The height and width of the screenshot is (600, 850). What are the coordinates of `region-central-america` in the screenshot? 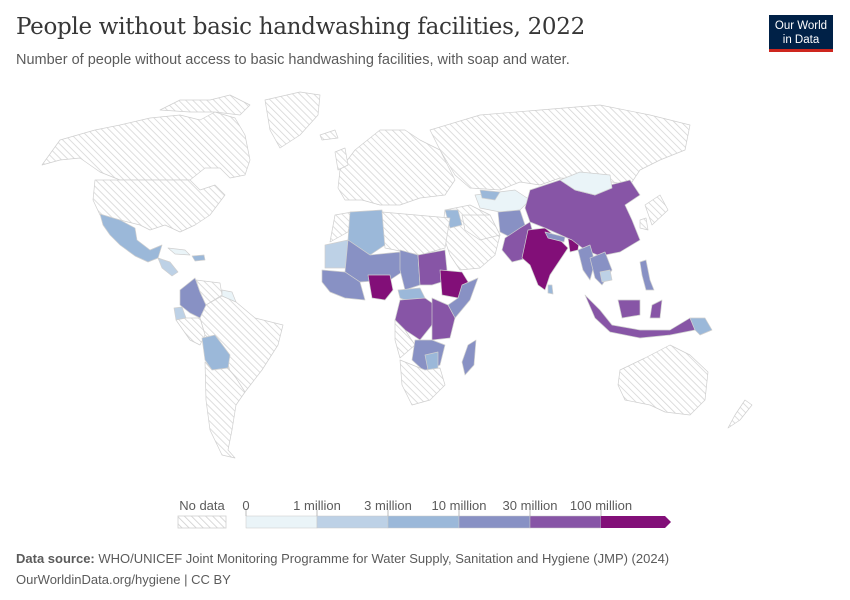 It's located at (168, 267).